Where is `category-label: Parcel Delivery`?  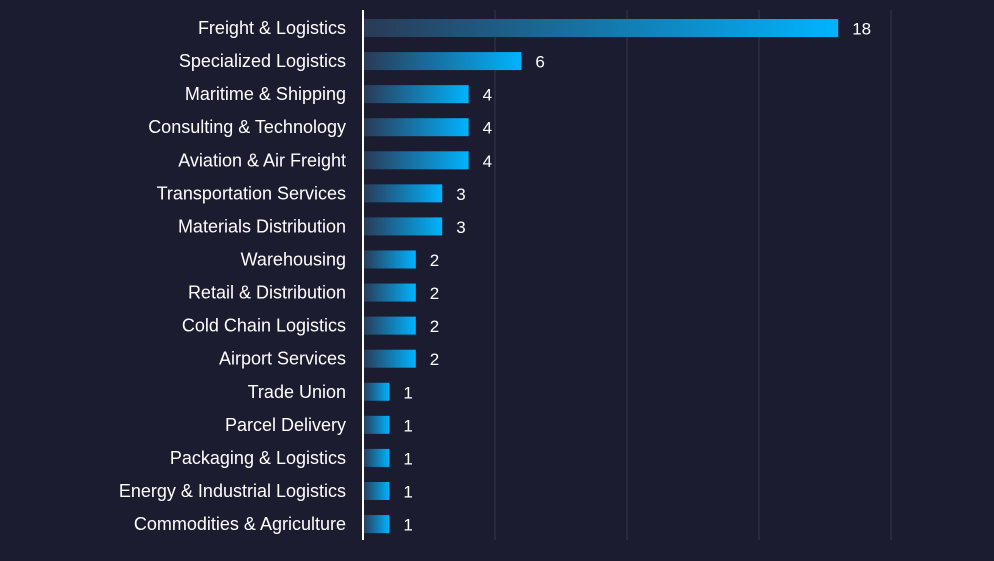 category-label: Parcel Delivery is located at coordinates (285, 425).